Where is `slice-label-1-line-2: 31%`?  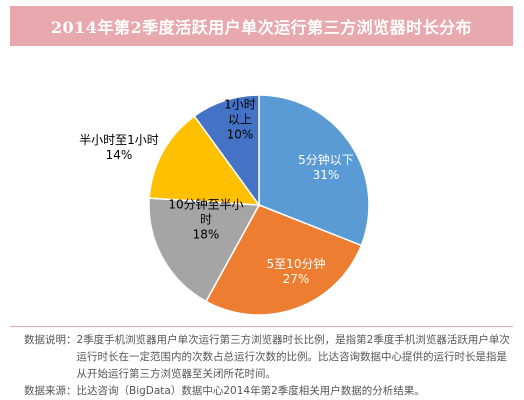
slice-label-1-line-2: 31% is located at coordinates (326, 175).